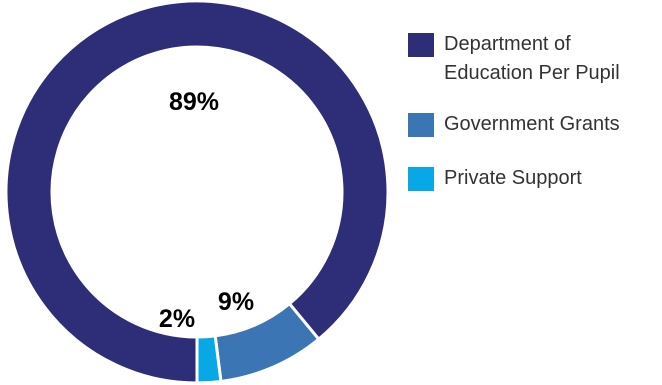  What do you see at coordinates (177, 319) in the screenshot?
I see `data-label-private-support: 2%` at bounding box center [177, 319].